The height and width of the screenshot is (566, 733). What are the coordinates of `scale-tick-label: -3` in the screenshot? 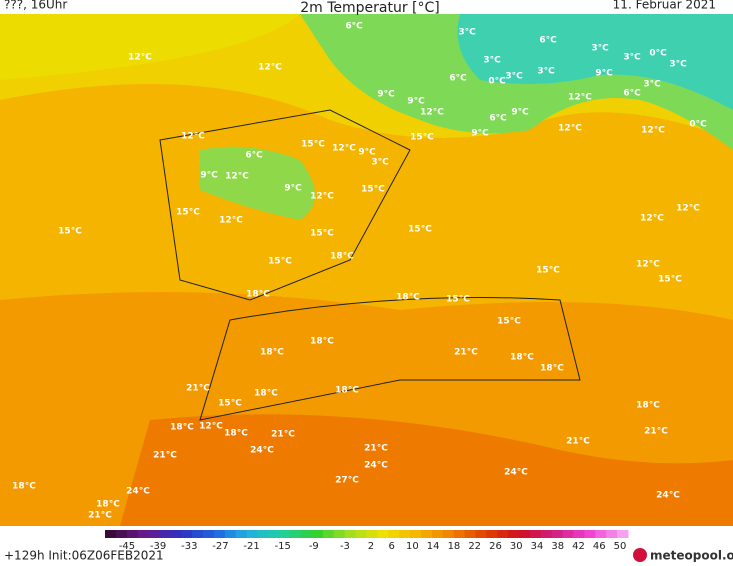 It's located at (345, 546).